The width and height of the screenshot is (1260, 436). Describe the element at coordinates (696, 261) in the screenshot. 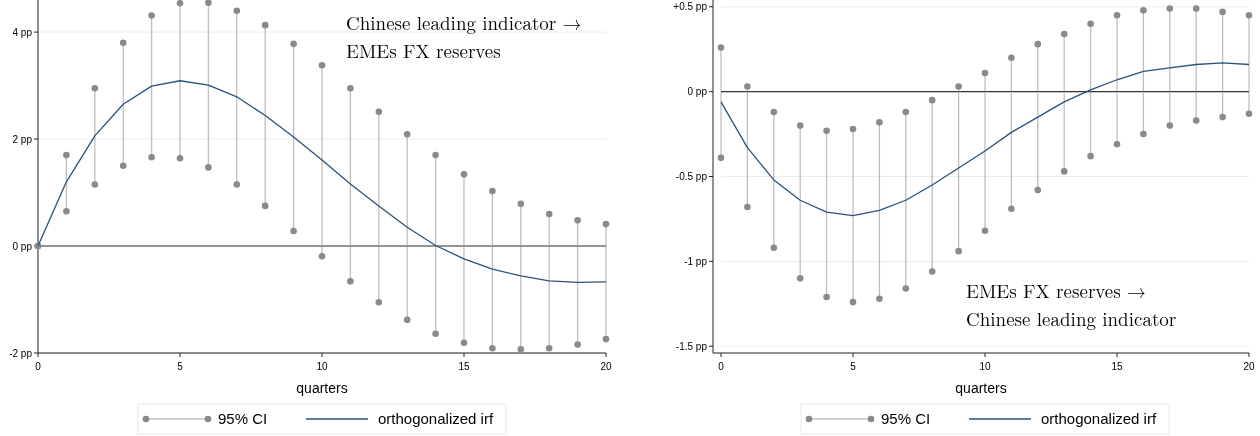

I see `y-tick-label: -1 pp` at that location.